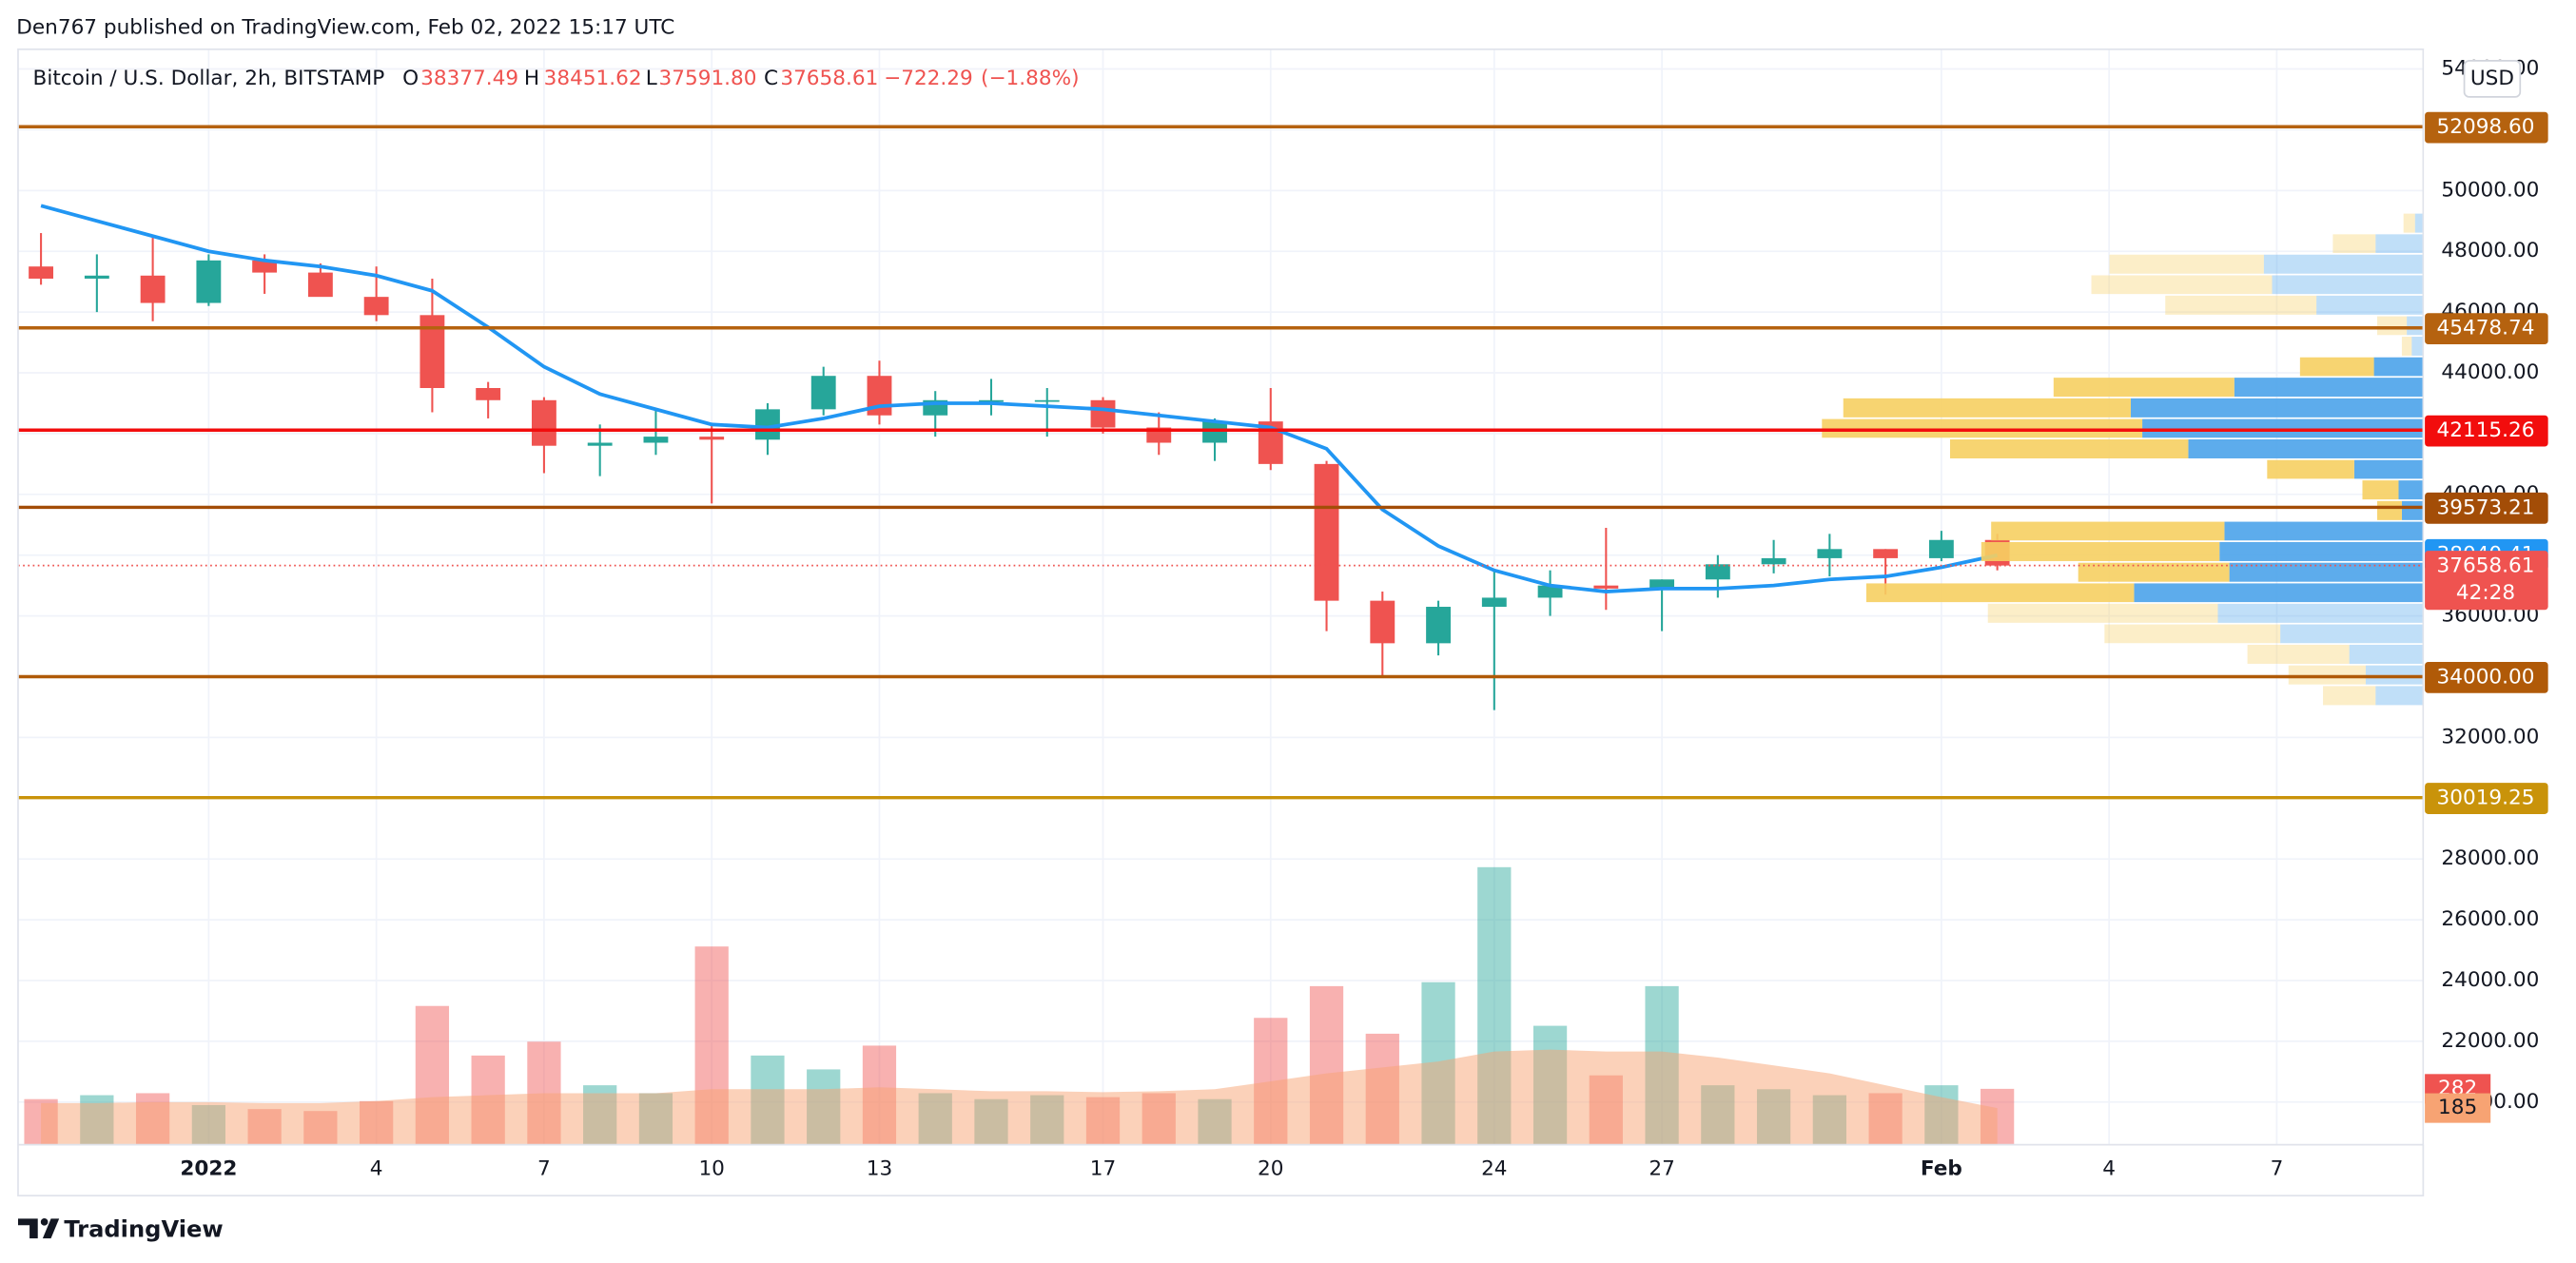 This screenshot has width=2576, height=1263. I want to click on volume-ma-area, so click(1020, 1097).